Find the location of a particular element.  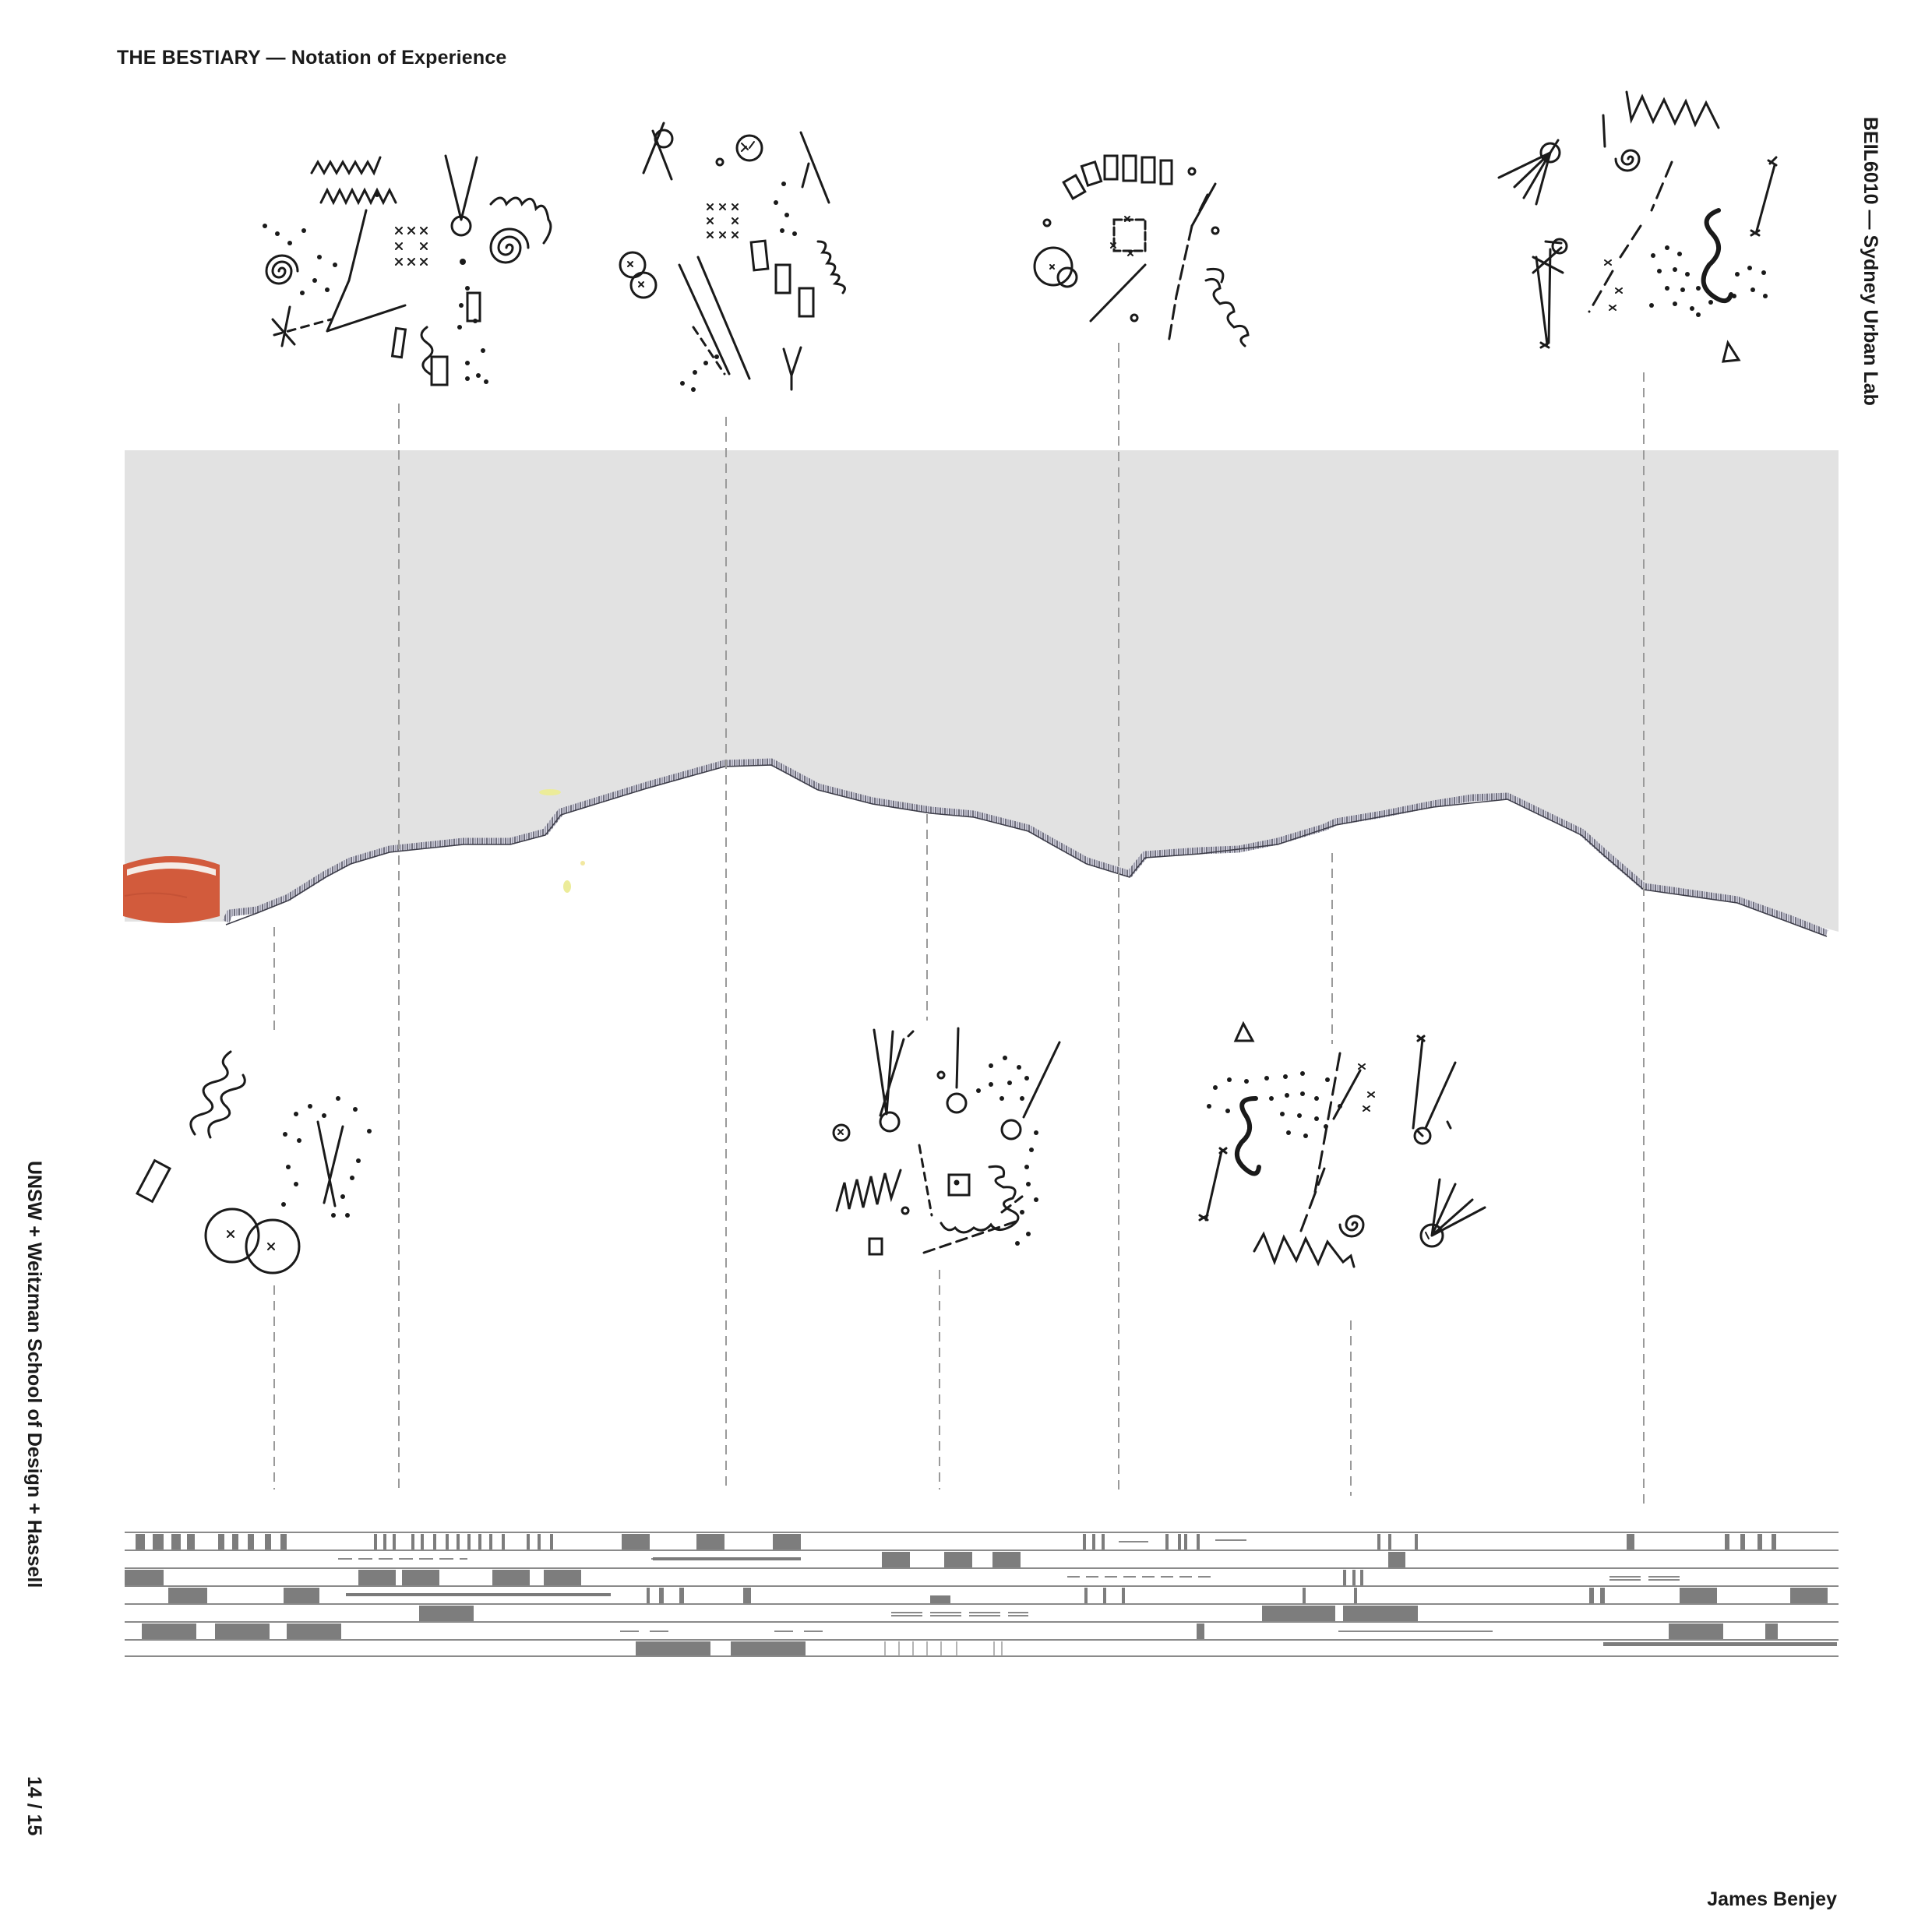

origin-marker is located at coordinates (172, 889).